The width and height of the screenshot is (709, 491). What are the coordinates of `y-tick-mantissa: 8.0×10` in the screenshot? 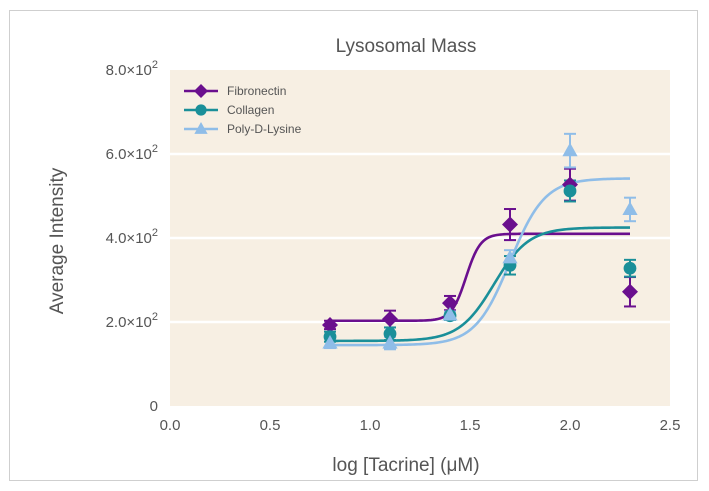 It's located at (129, 70).